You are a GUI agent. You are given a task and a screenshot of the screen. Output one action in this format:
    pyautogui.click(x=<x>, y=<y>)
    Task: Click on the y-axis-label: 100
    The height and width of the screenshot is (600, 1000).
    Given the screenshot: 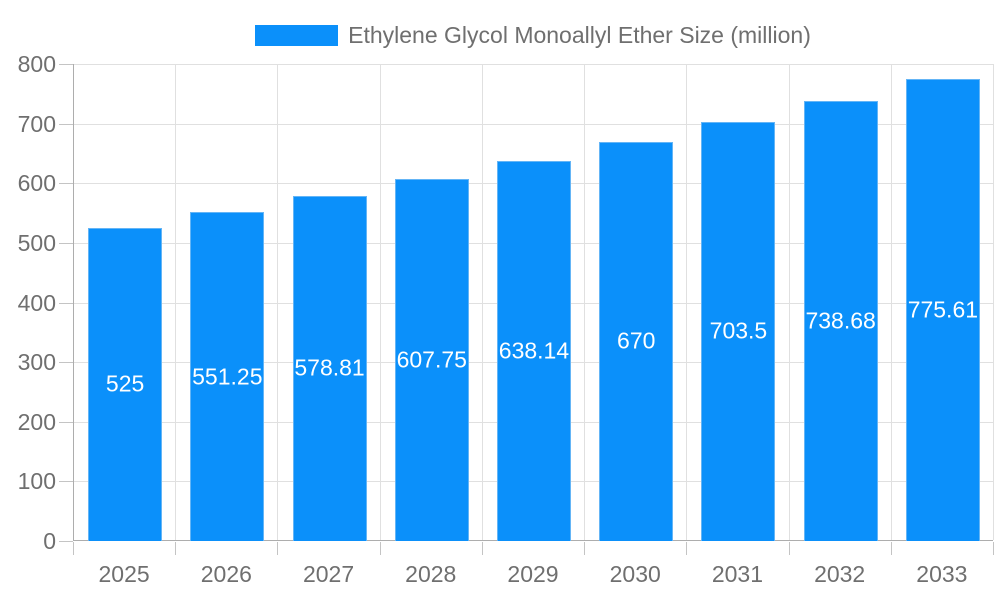 What is the action you would take?
    pyautogui.click(x=36, y=481)
    